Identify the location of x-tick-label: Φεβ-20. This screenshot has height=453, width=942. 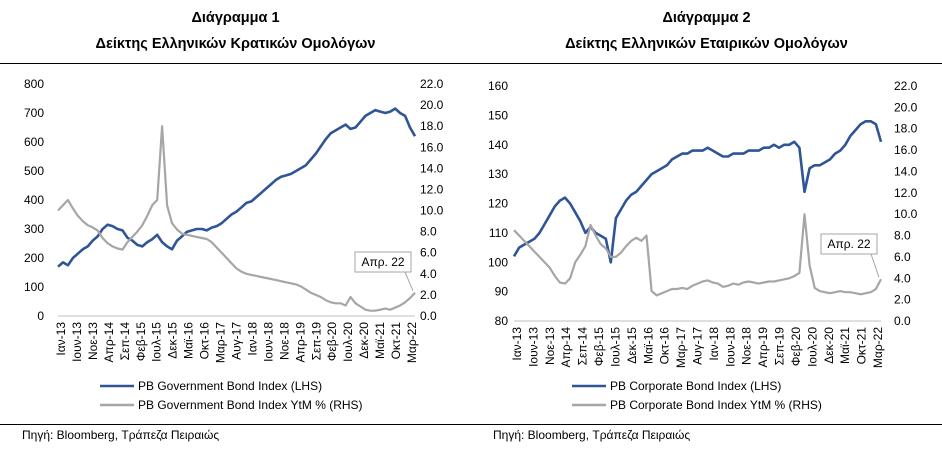
(796, 346).